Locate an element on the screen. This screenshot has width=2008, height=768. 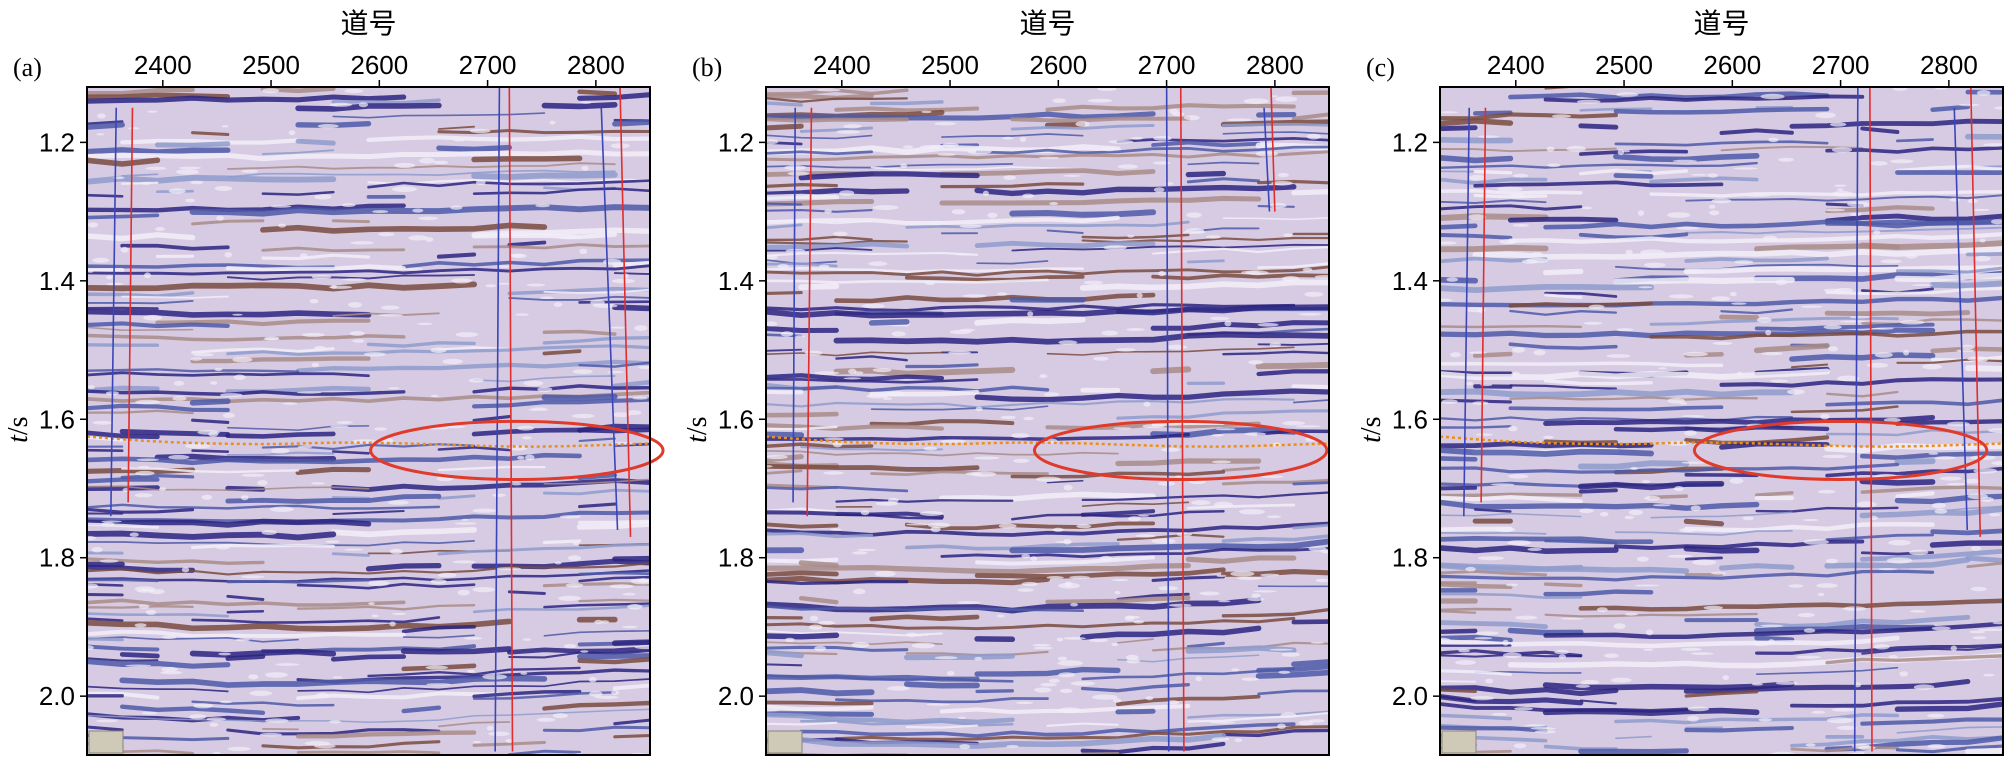
panel-label: (b) is located at coordinates (707, 67).